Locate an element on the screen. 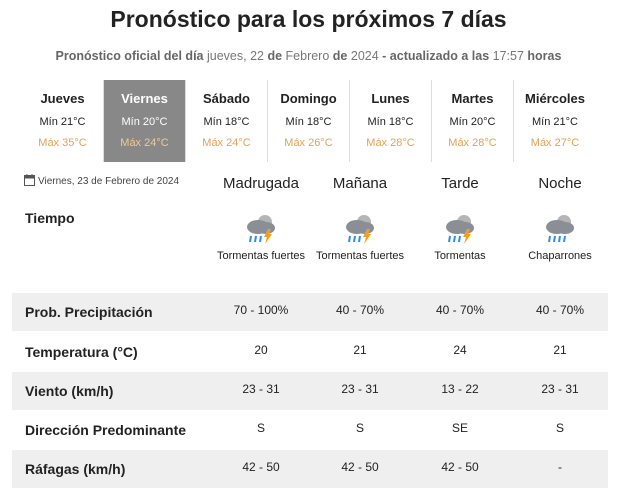 Image resolution: width=617 pixels, height=498 pixels. row-label: Temperatura (°C) is located at coordinates (81, 352).